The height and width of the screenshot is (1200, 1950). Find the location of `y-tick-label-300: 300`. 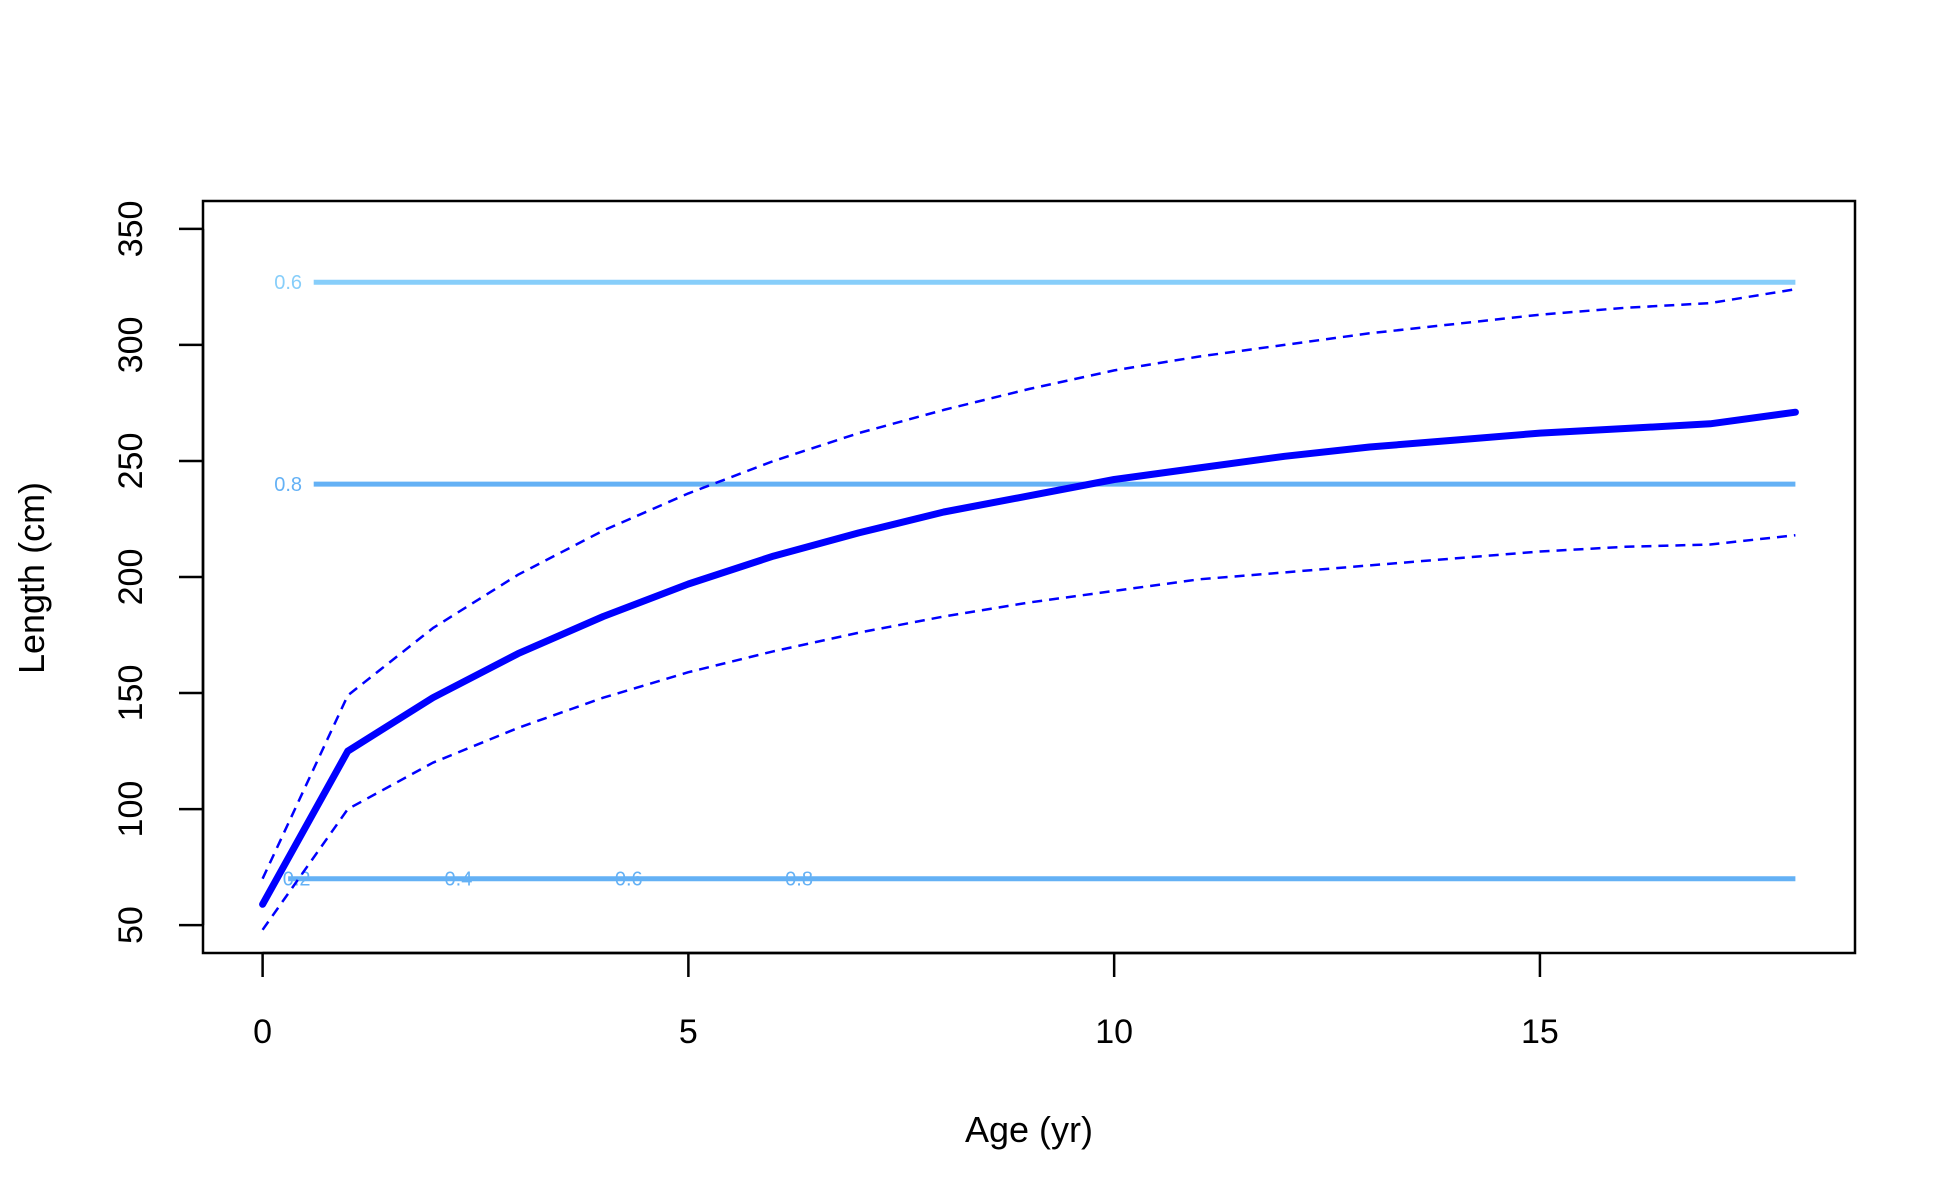

y-tick-label-300: 300 is located at coordinates (131, 345).